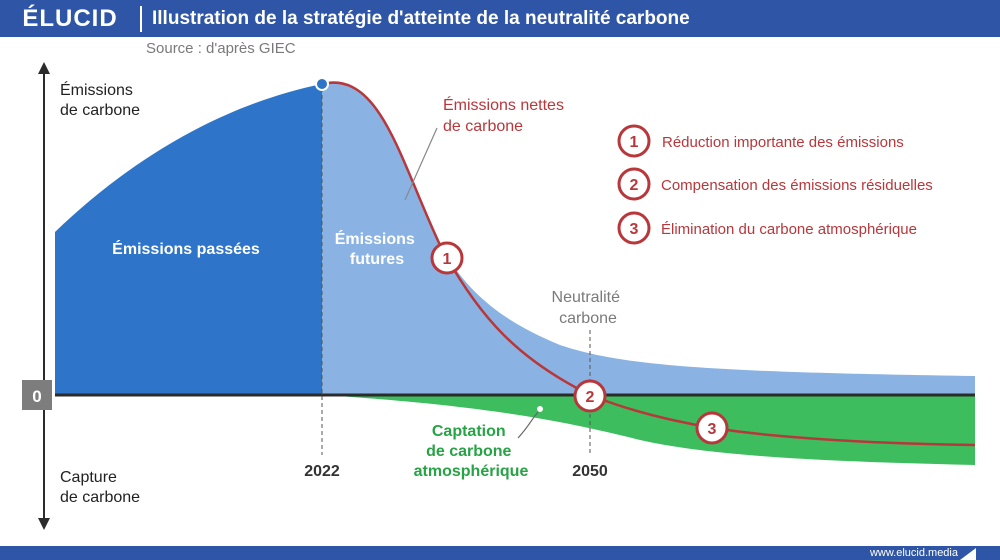 This screenshot has height=560, width=1000. Describe the element at coordinates (634, 142) in the screenshot. I see `legend-item-1-number: 1` at that location.